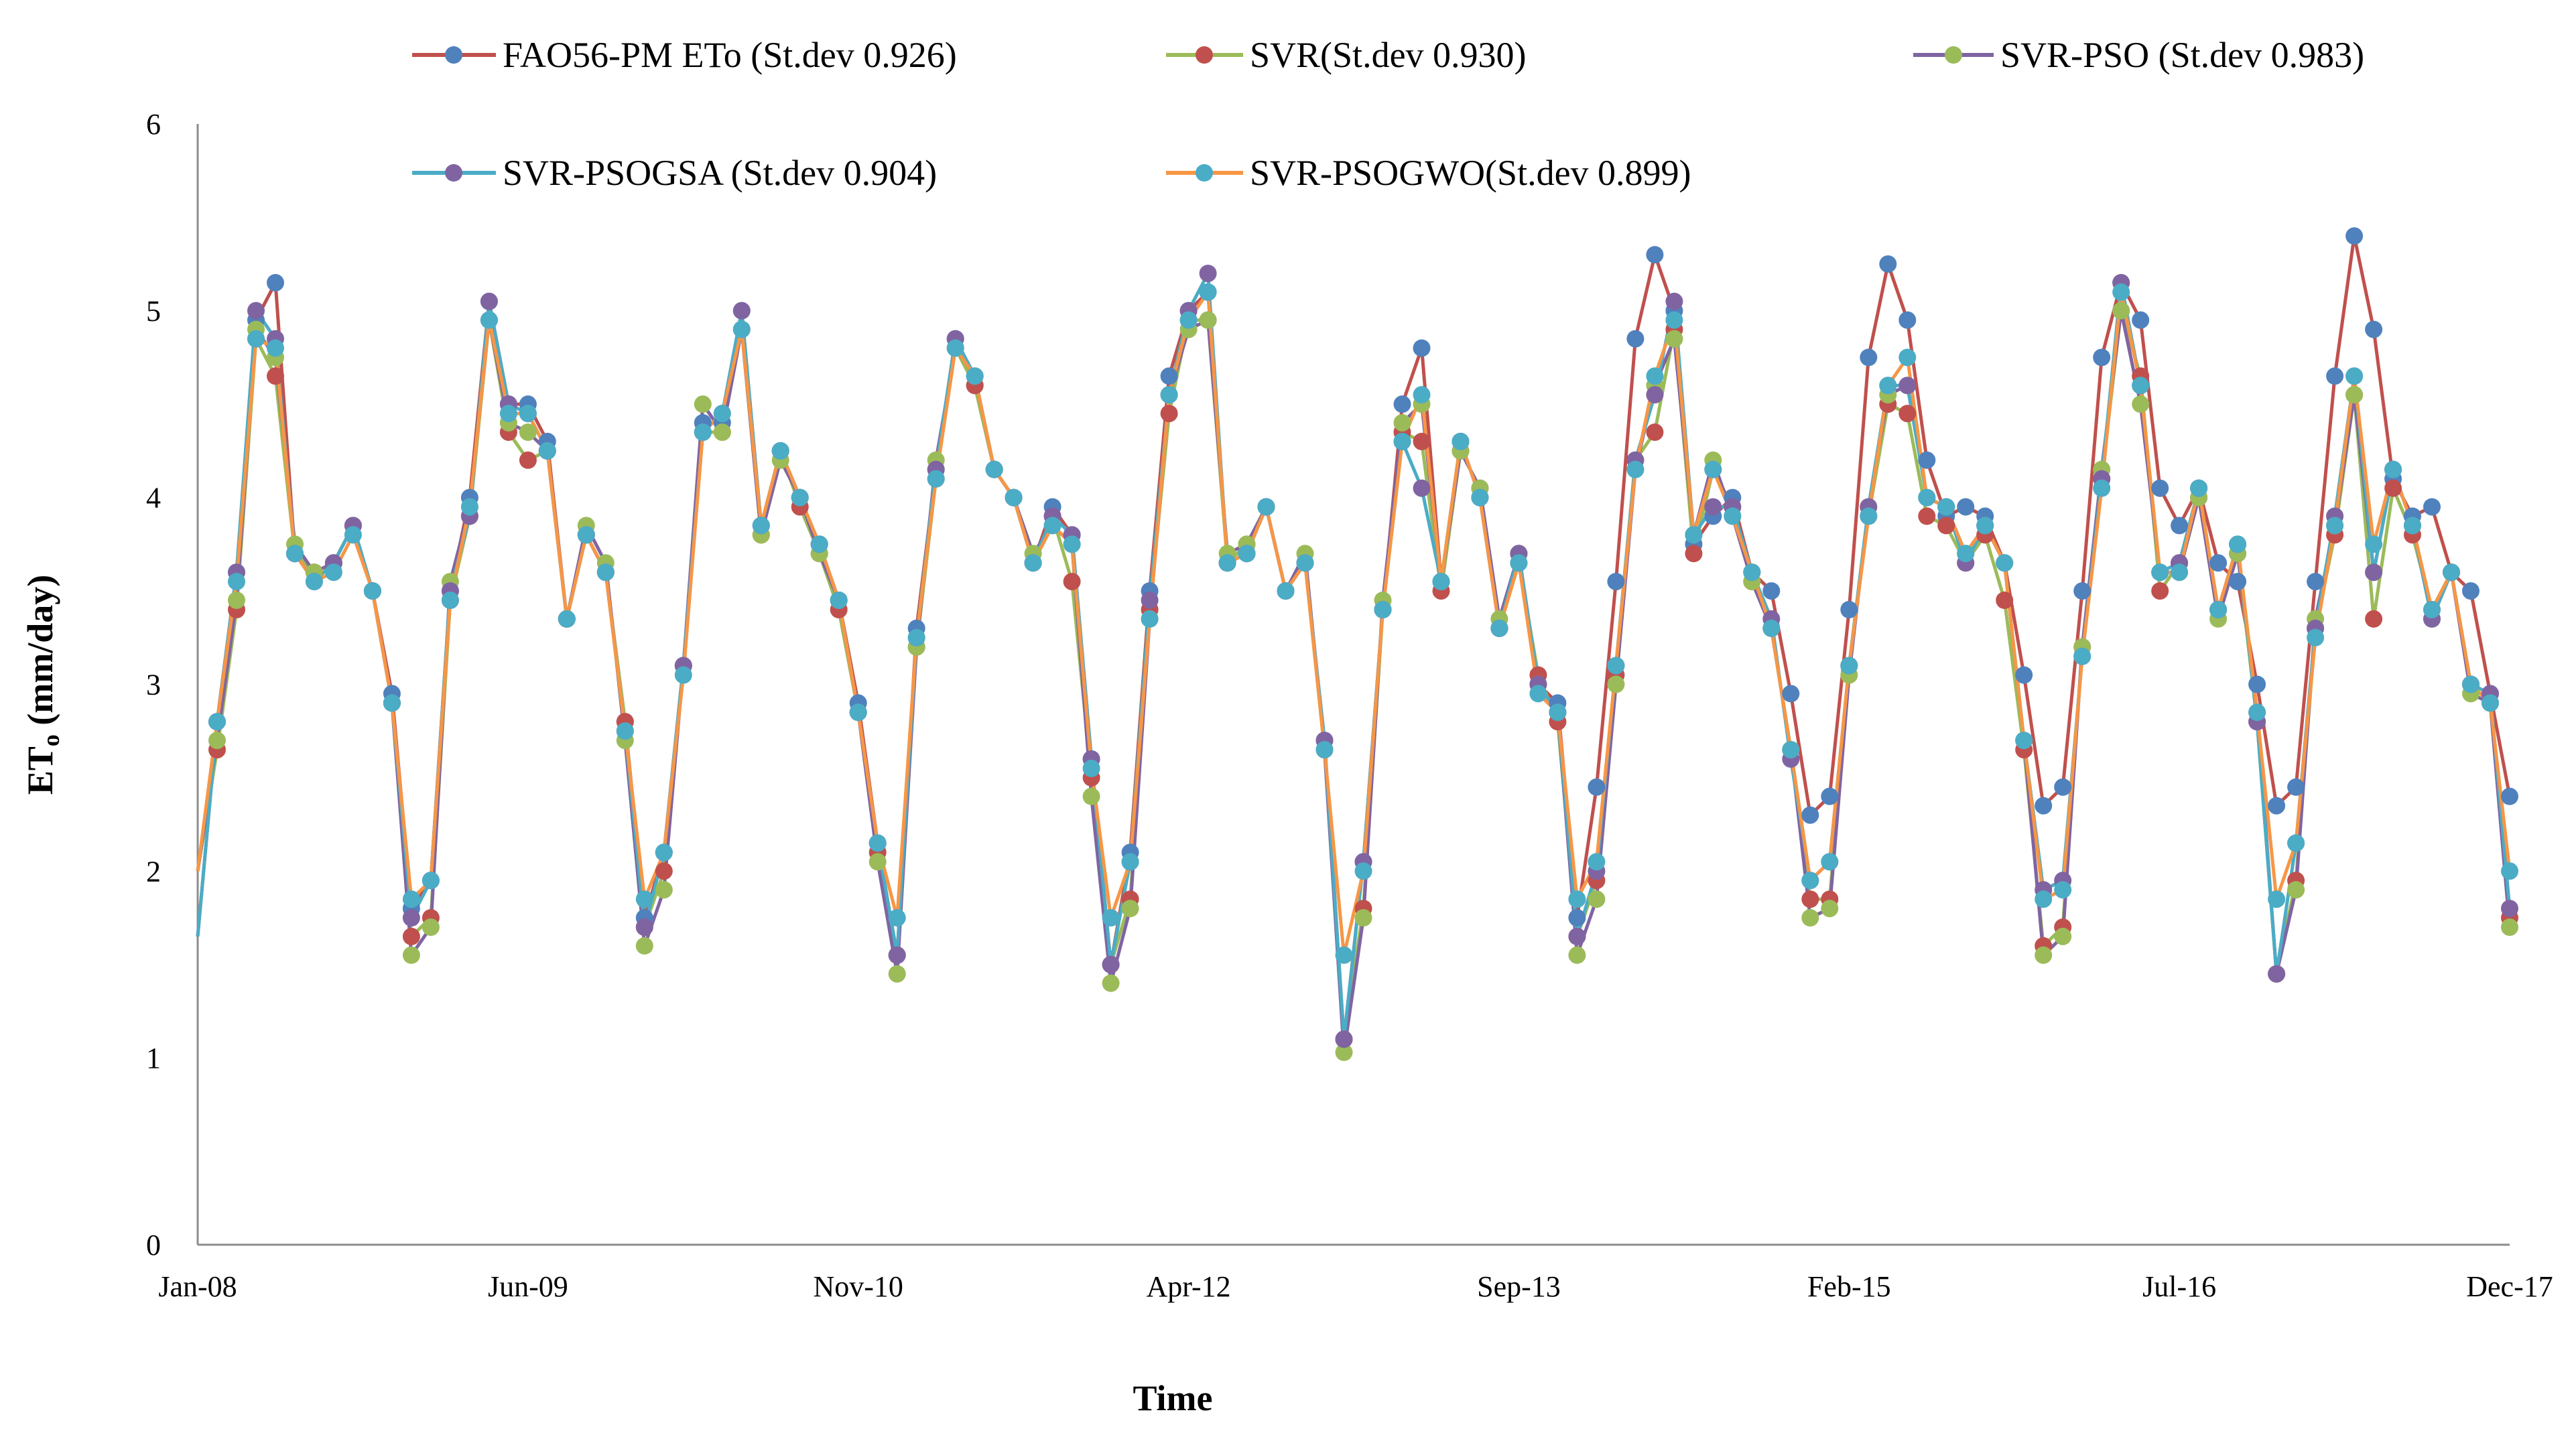 This screenshot has width=2576, height=1437. What do you see at coordinates (153, 312) in the screenshot?
I see `y-tick-label: 5` at bounding box center [153, 312].